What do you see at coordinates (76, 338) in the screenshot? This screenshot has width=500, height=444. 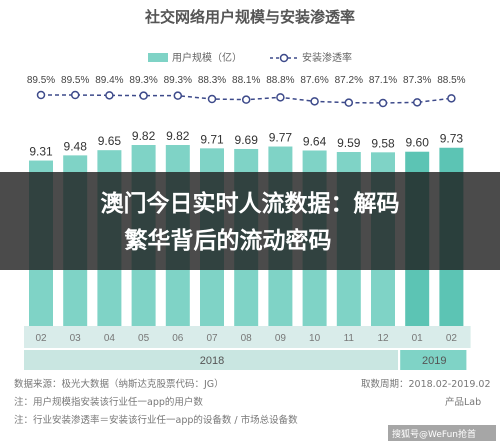 I see `month-tick-label: 03` at bounding box center [76, 338].